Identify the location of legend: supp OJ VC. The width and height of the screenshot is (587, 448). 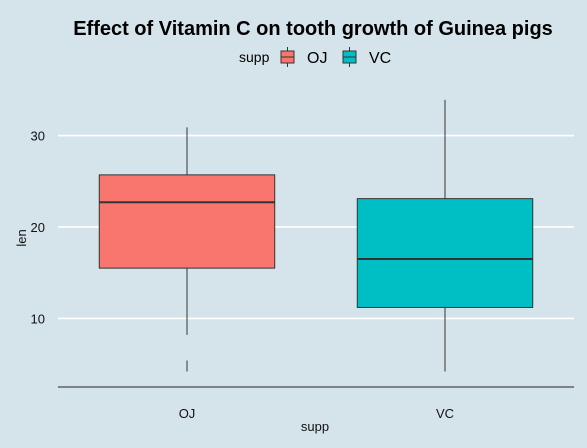
(315, 57).